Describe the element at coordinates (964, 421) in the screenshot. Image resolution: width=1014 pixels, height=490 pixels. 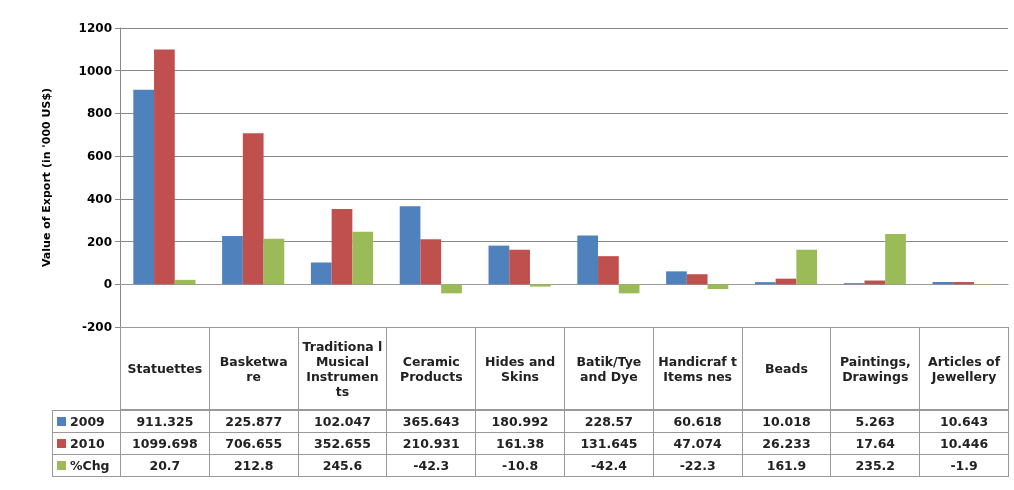
I see `data-label: 10.643` at that location.